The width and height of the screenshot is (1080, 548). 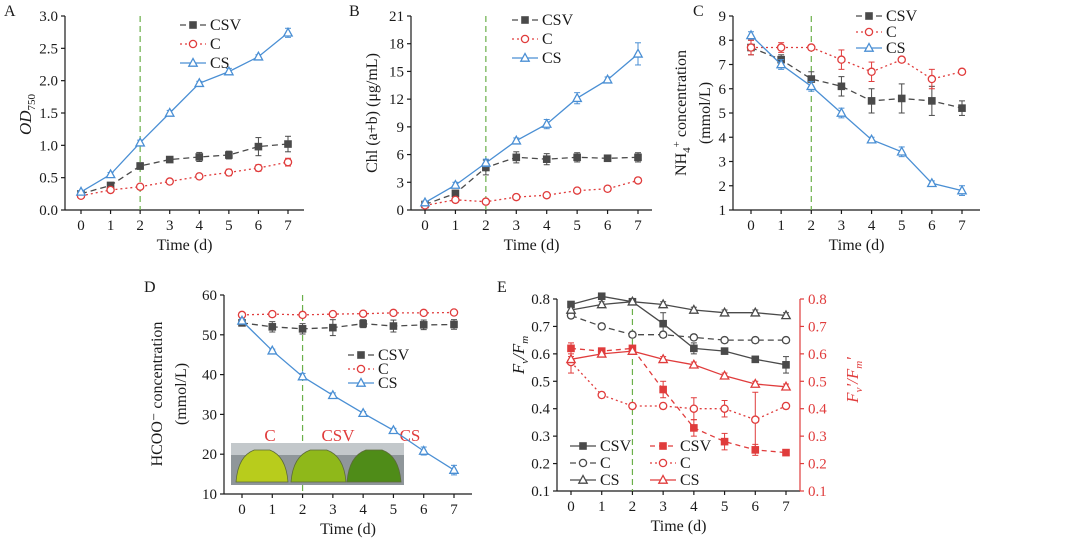 I want to click on y-axis-label-left: Fv/Fm, so click(x=520, y=355).